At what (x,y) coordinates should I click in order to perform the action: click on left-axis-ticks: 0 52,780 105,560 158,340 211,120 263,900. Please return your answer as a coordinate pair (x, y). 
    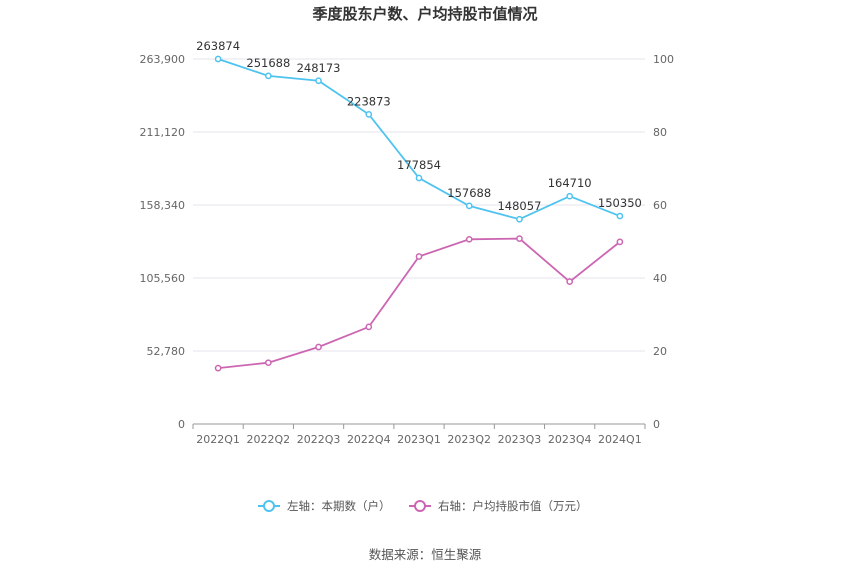
    Looking at the image, I should click on (163, 242).